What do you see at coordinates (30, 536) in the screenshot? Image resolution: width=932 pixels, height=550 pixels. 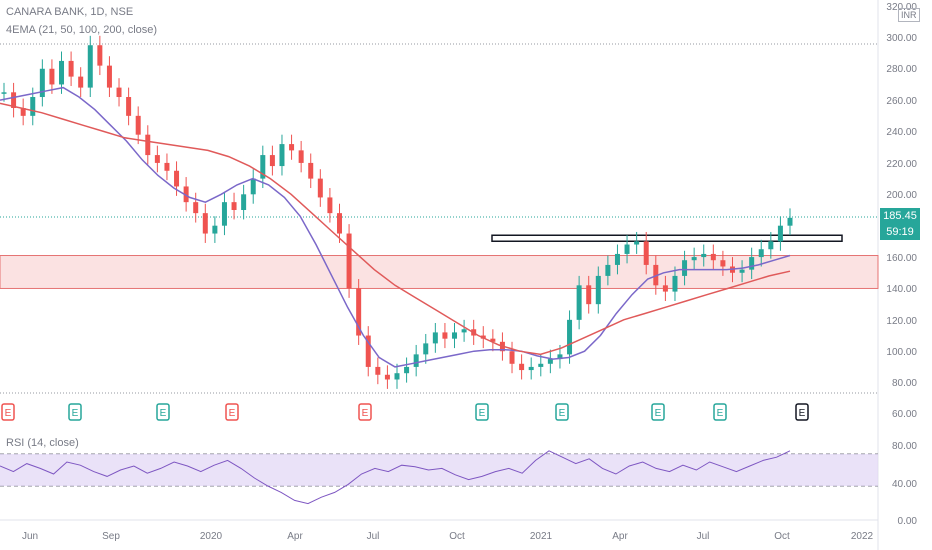 I see `time-tick-label: Jun` at bounding box center [30, 536].